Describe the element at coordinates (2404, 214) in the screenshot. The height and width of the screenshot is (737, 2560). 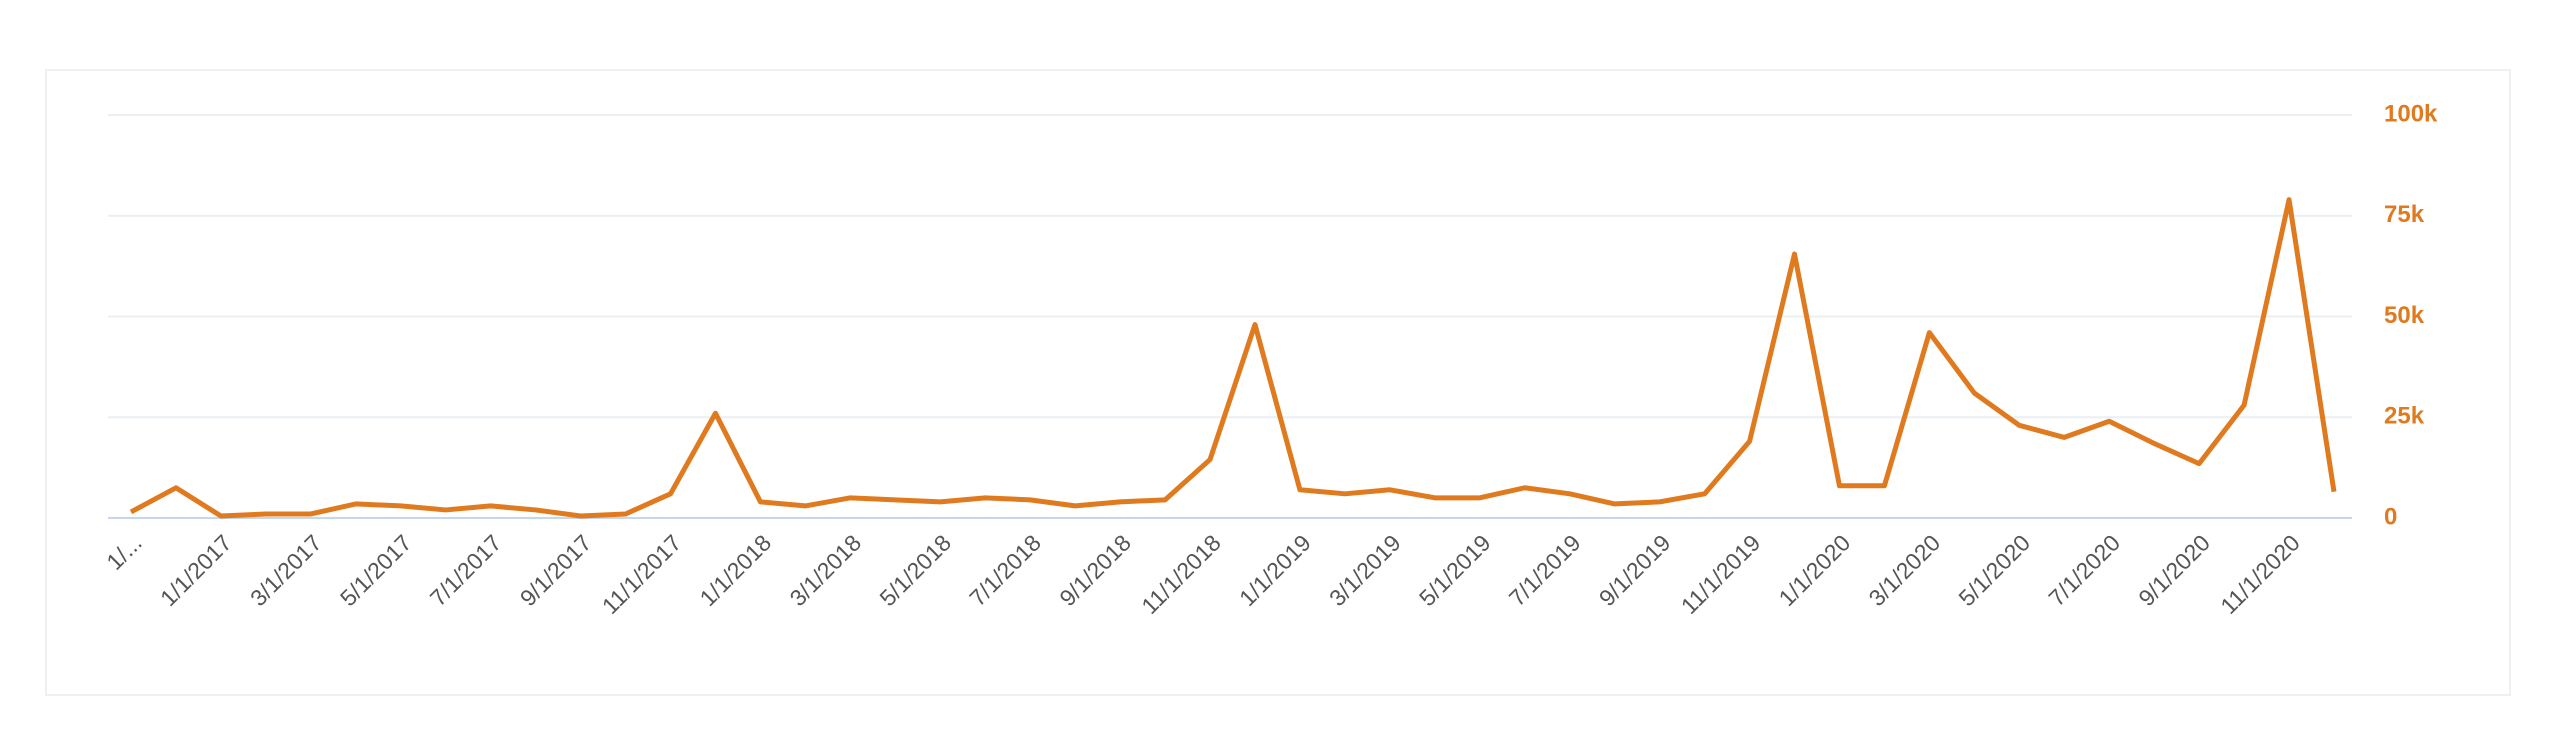
I see `y-tick-label: 75k` at that location.